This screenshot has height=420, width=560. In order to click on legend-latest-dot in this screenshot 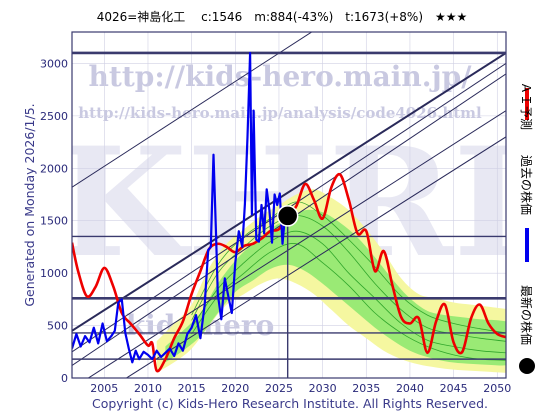, I will do `click(527, 366)`.